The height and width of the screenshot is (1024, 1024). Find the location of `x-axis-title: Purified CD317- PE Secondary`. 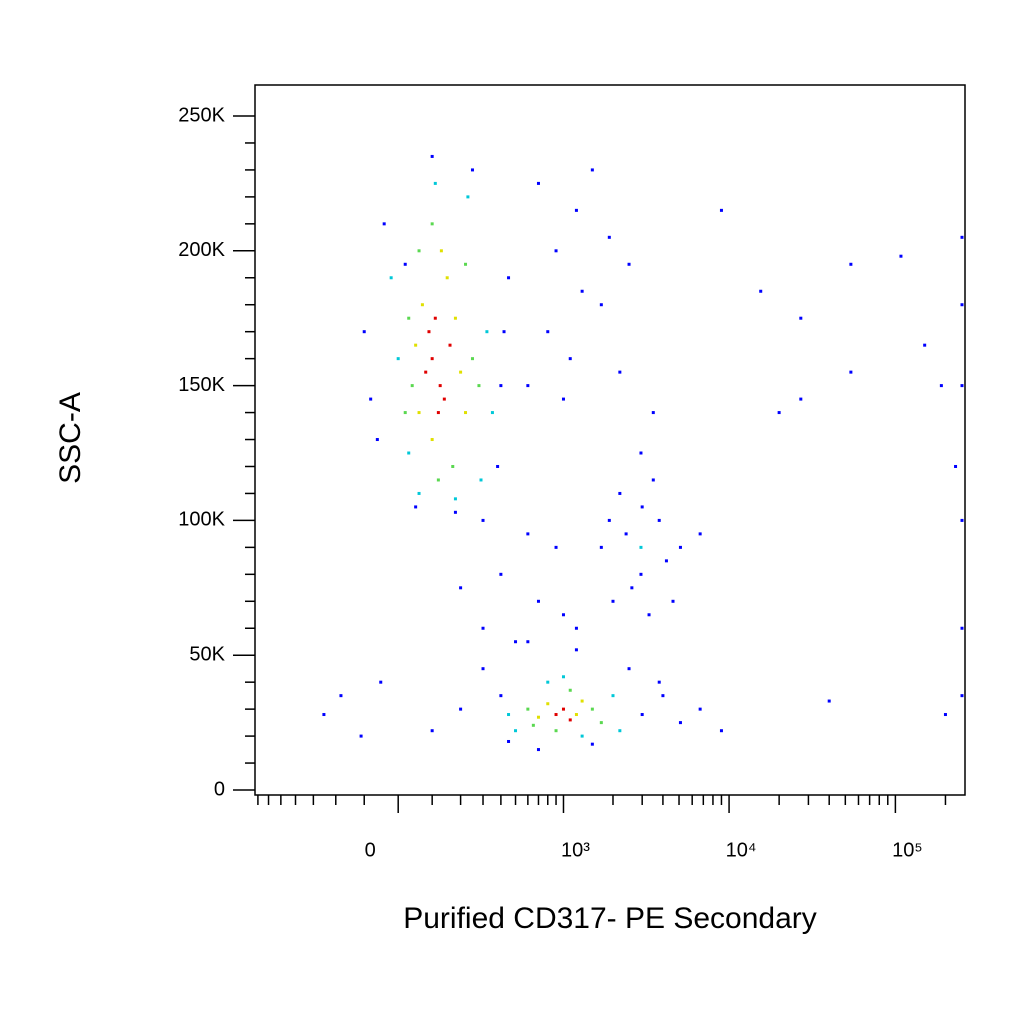

x-axis-title: Purified CD317- PE Secondary is located at coordinates (610, 918).